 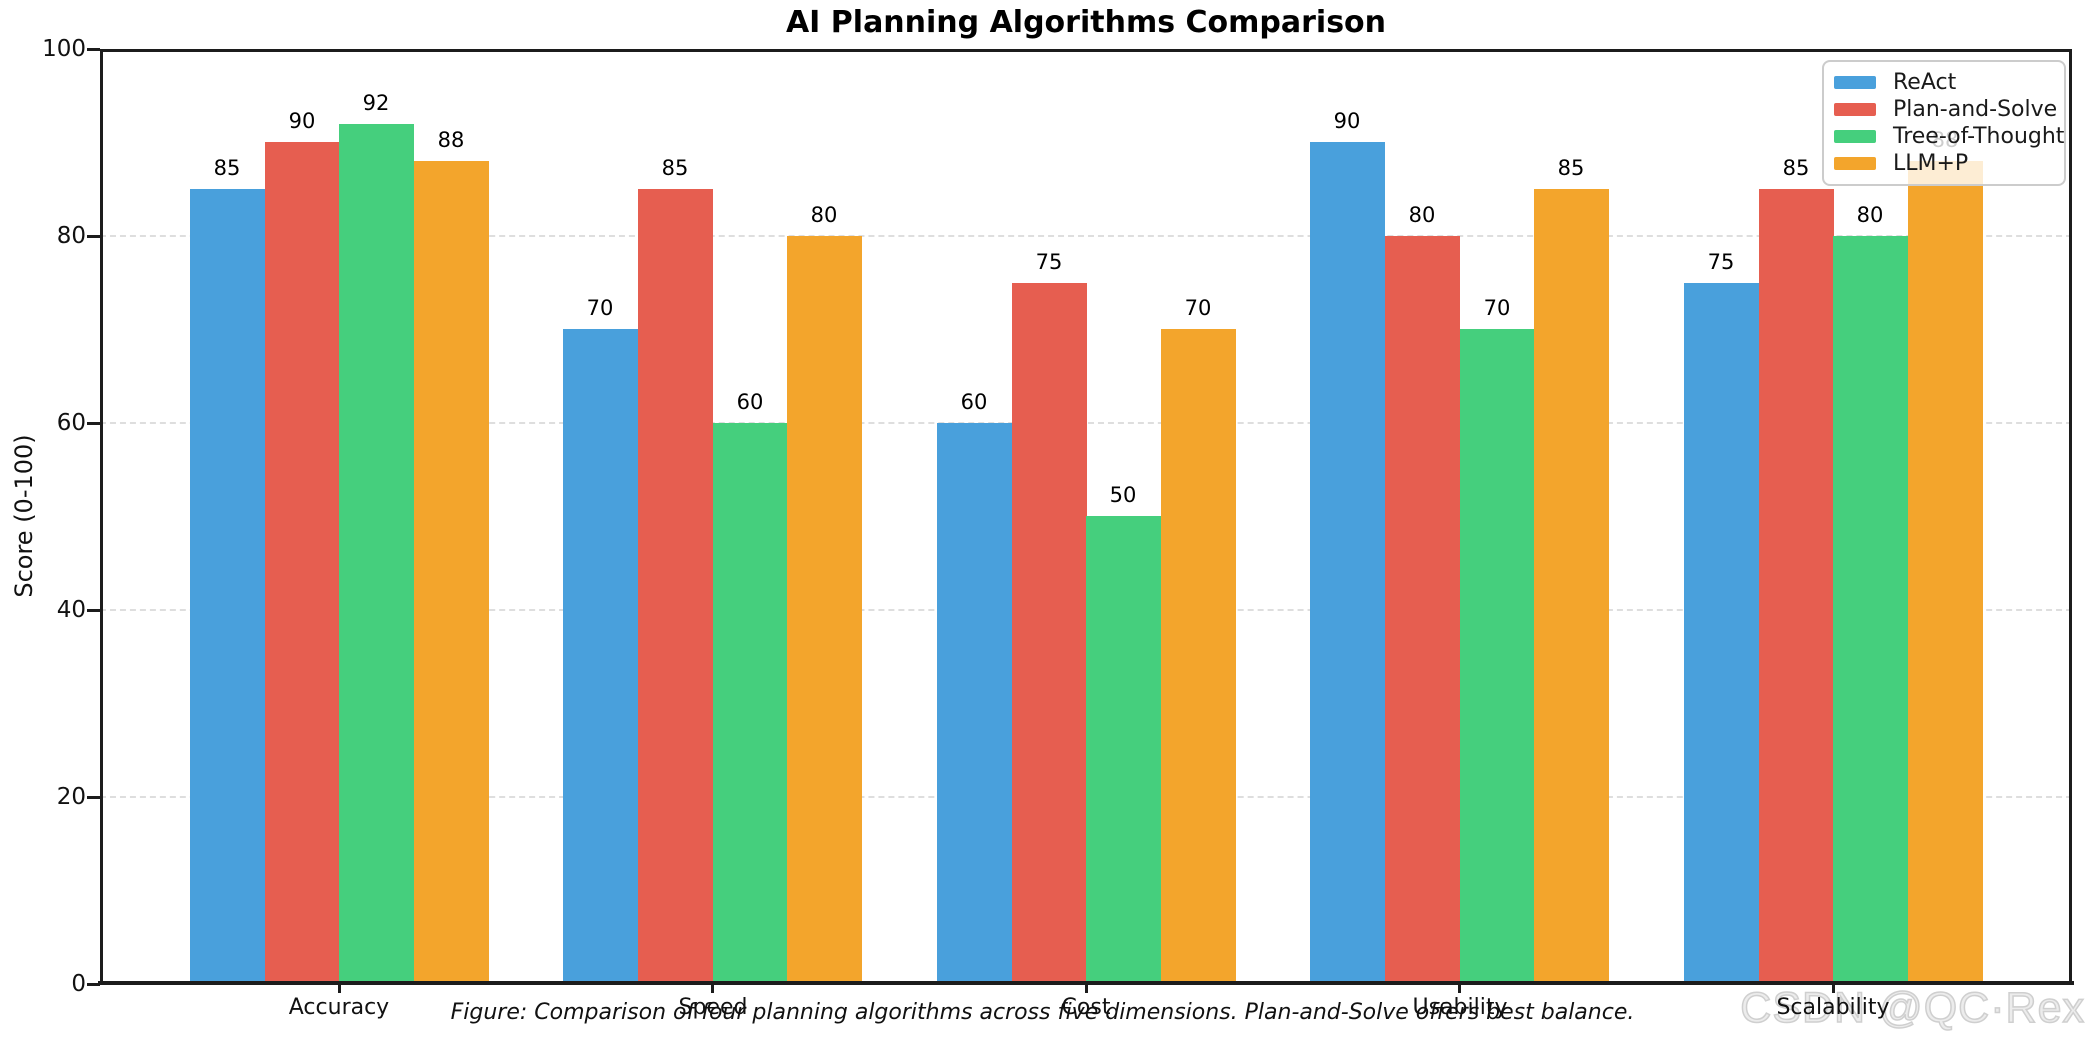 What do you see at coordinates (227, 586) in the screenshot?
I see `bar-react-accuracy` at bounding box center [227, 586].